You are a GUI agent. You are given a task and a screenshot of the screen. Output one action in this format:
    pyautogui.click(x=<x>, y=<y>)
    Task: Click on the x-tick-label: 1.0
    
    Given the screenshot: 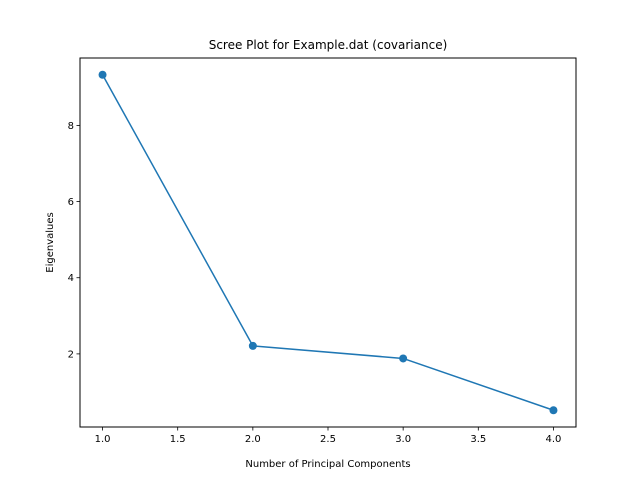 What is the action you would take?
    pyautogui.click(x=103, y=439)
    